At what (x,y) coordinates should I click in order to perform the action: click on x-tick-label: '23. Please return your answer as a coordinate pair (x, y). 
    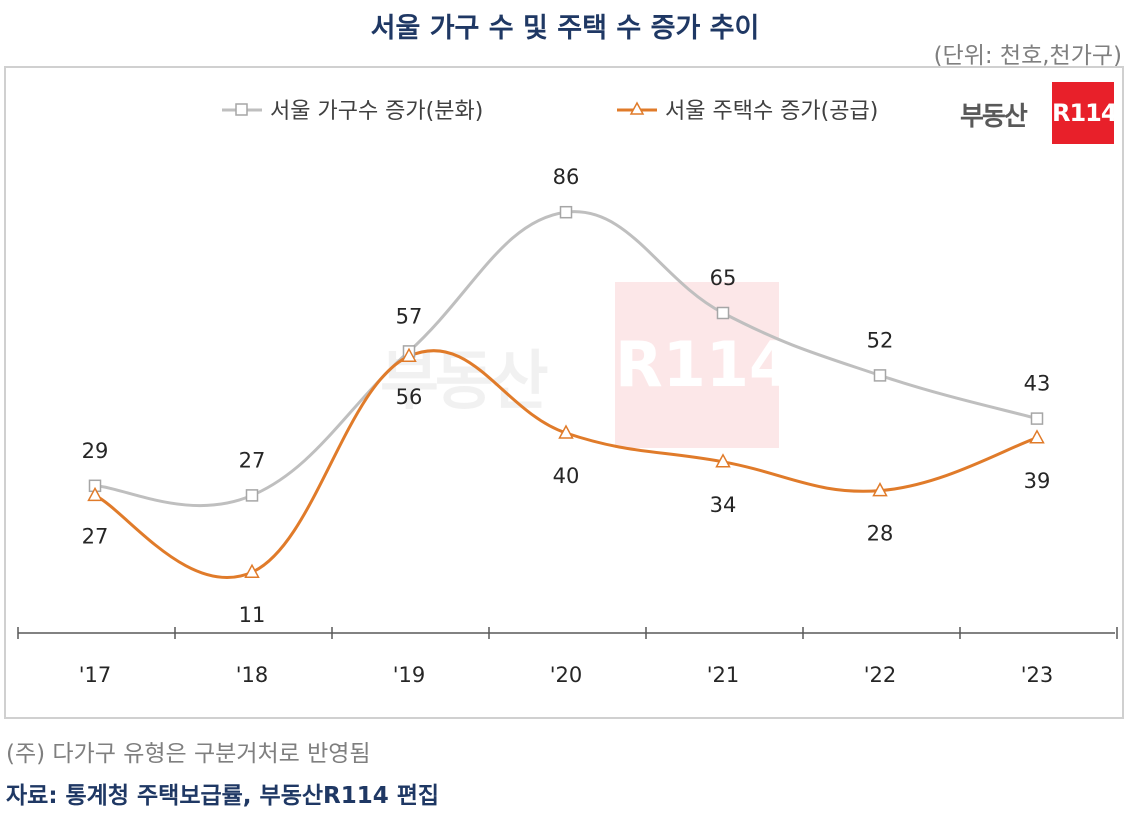
    Looking at the image, I should click on (1037, 675).